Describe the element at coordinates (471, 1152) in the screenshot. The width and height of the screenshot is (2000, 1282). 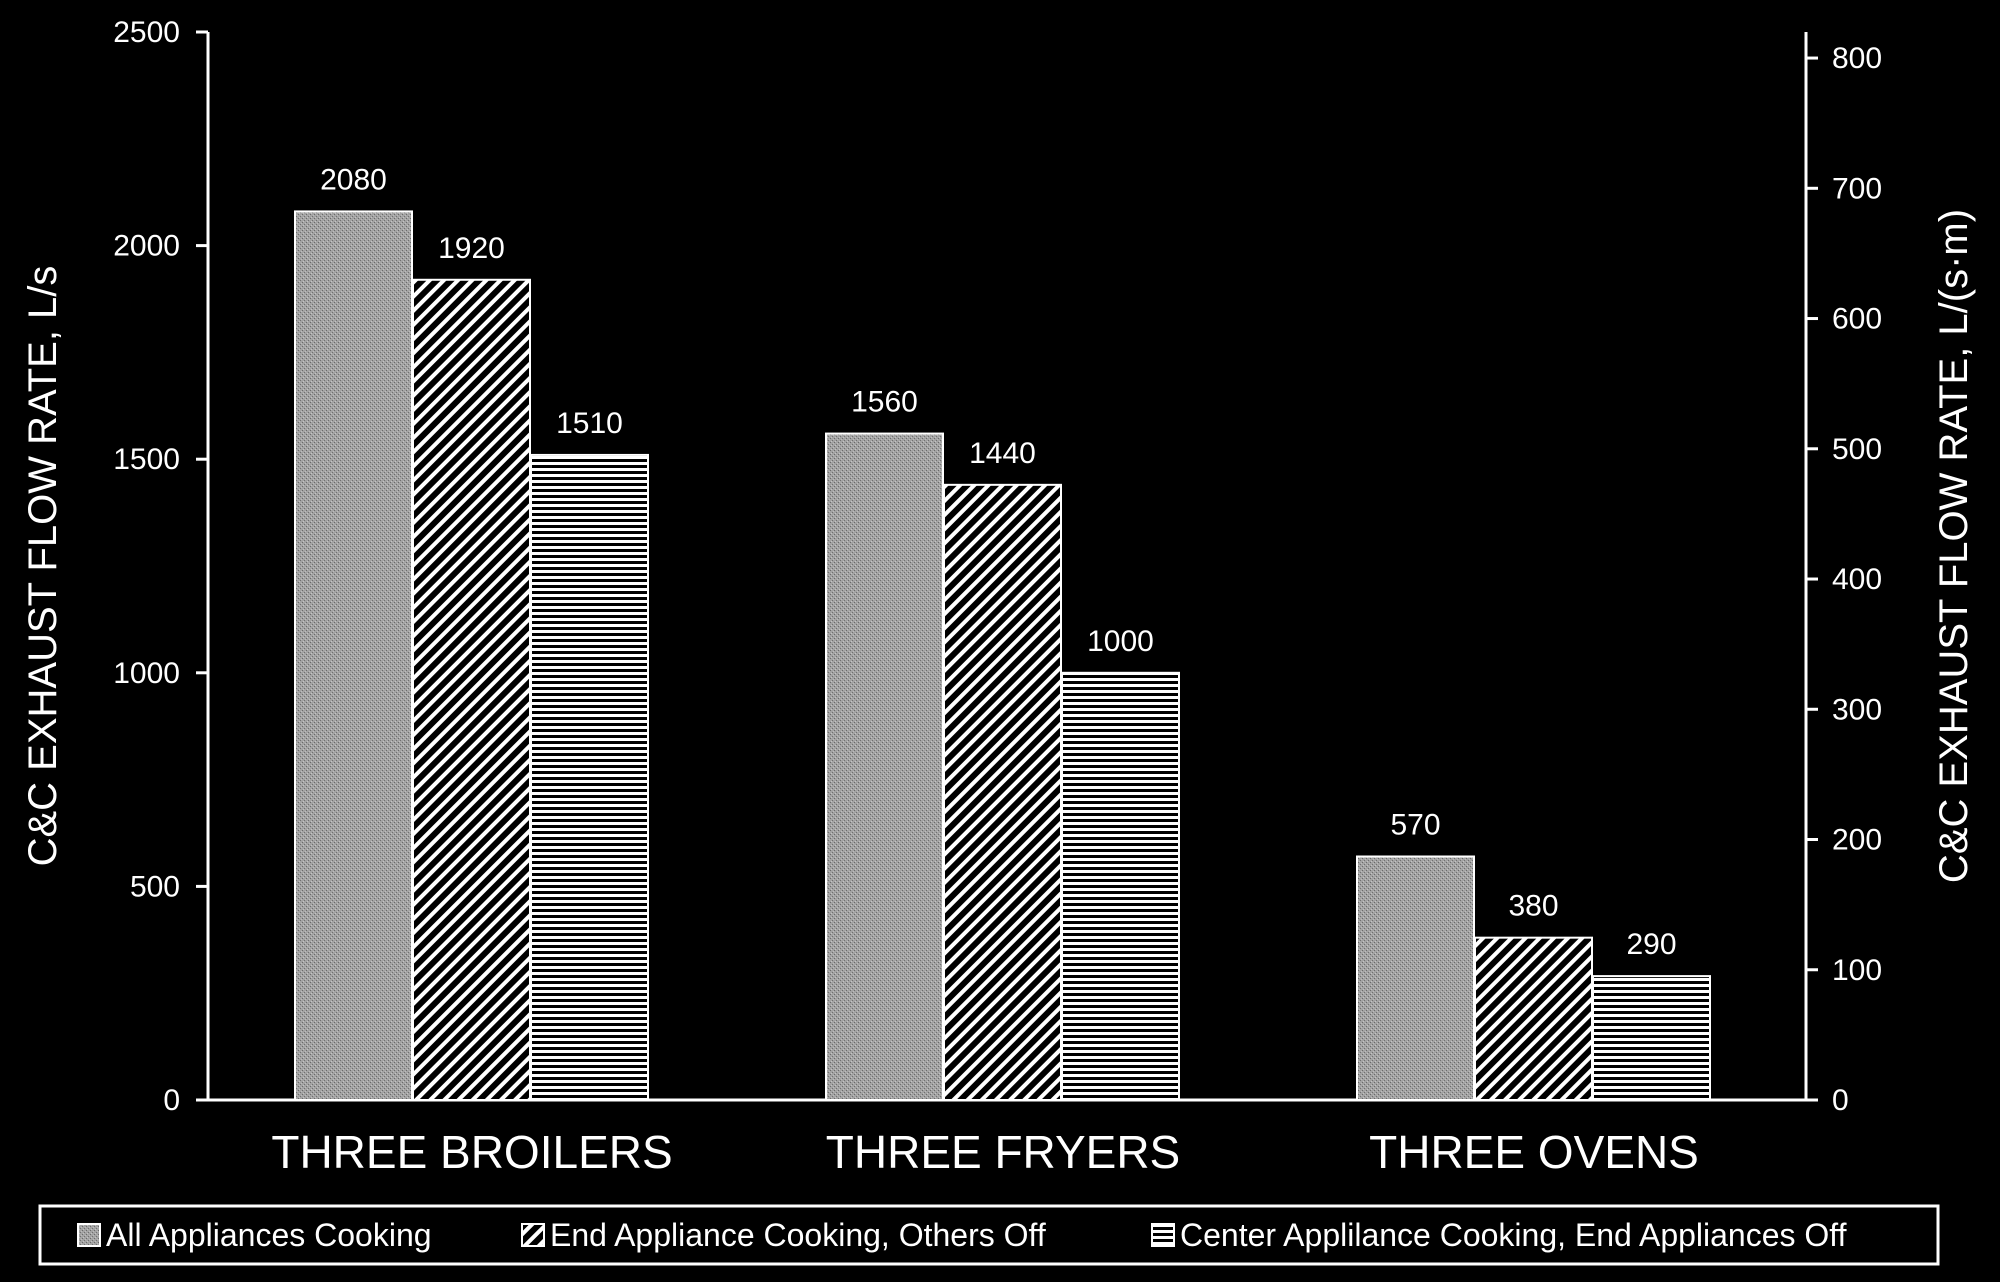
I see `category-label: THREE BROILERS` at that location.